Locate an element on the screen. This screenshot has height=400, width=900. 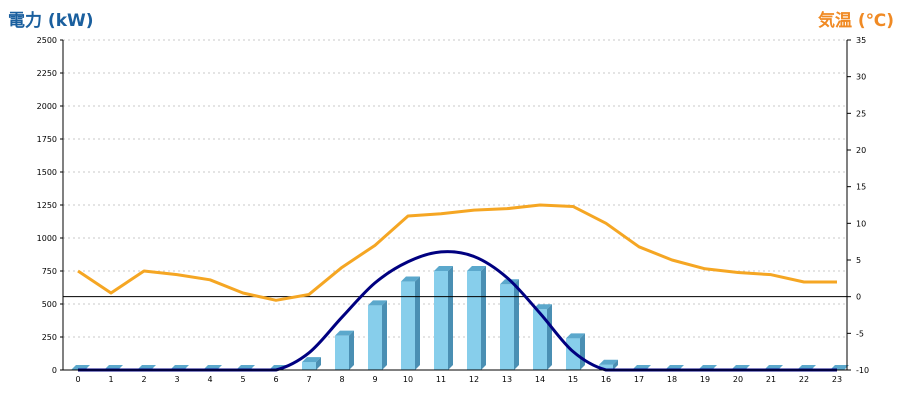
x-tick-label: 1 is located at coordinates (110, 379).